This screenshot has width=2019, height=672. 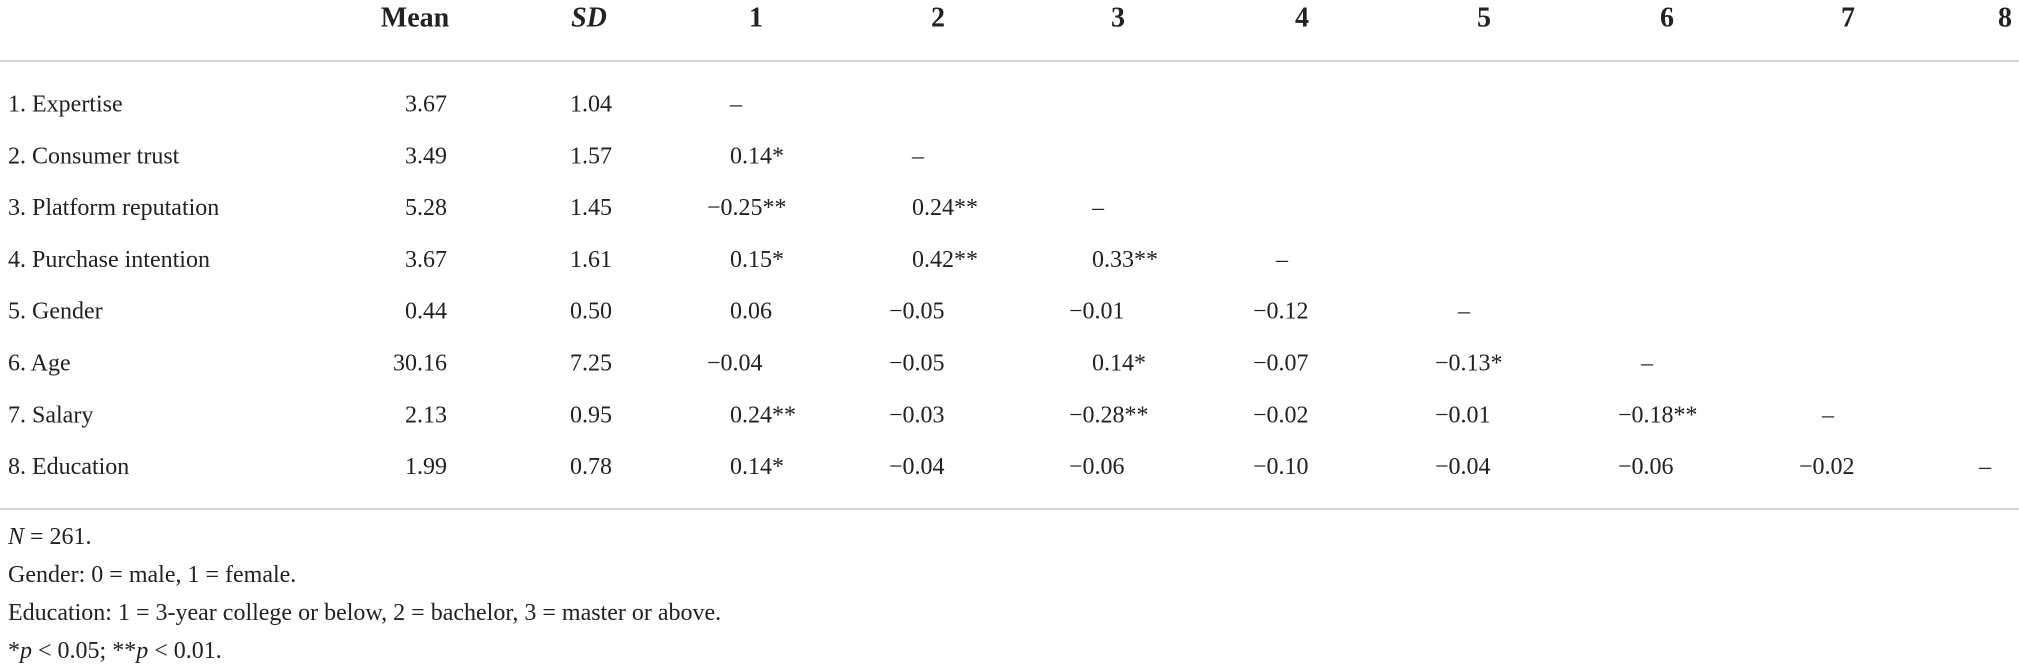 I want to click on cell: 0.15*, so click(x=757, y=260).